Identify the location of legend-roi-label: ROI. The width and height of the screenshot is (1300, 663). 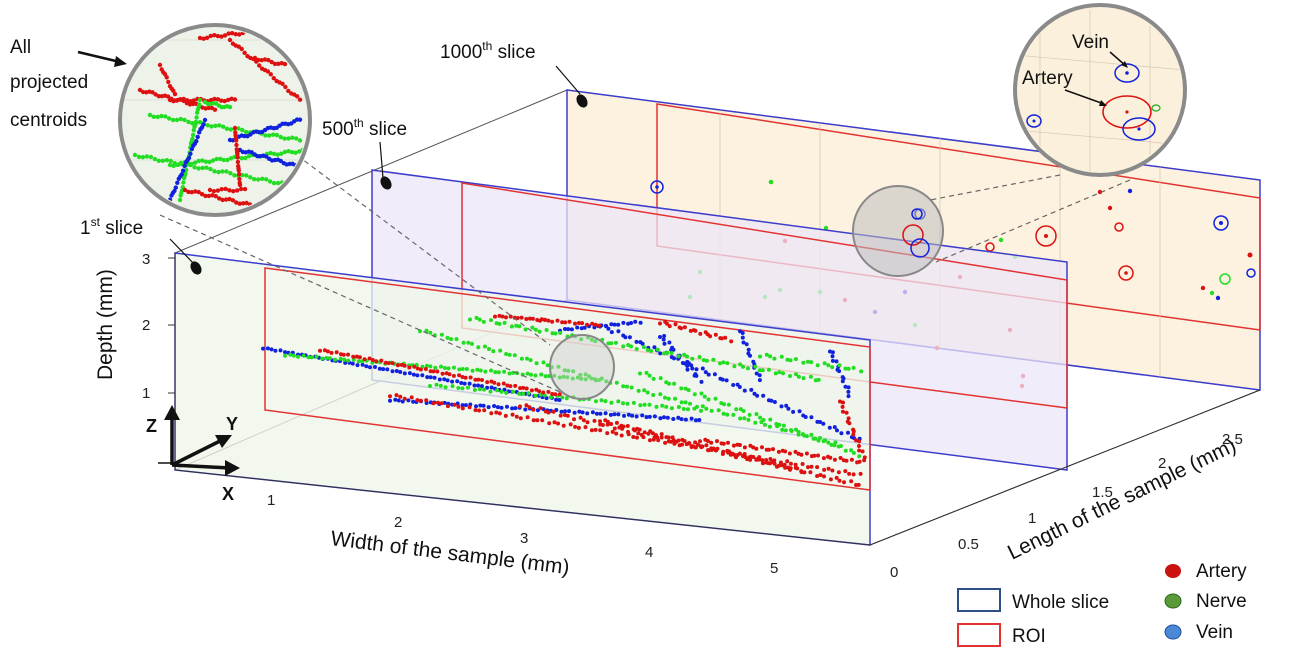
(1029, 636).